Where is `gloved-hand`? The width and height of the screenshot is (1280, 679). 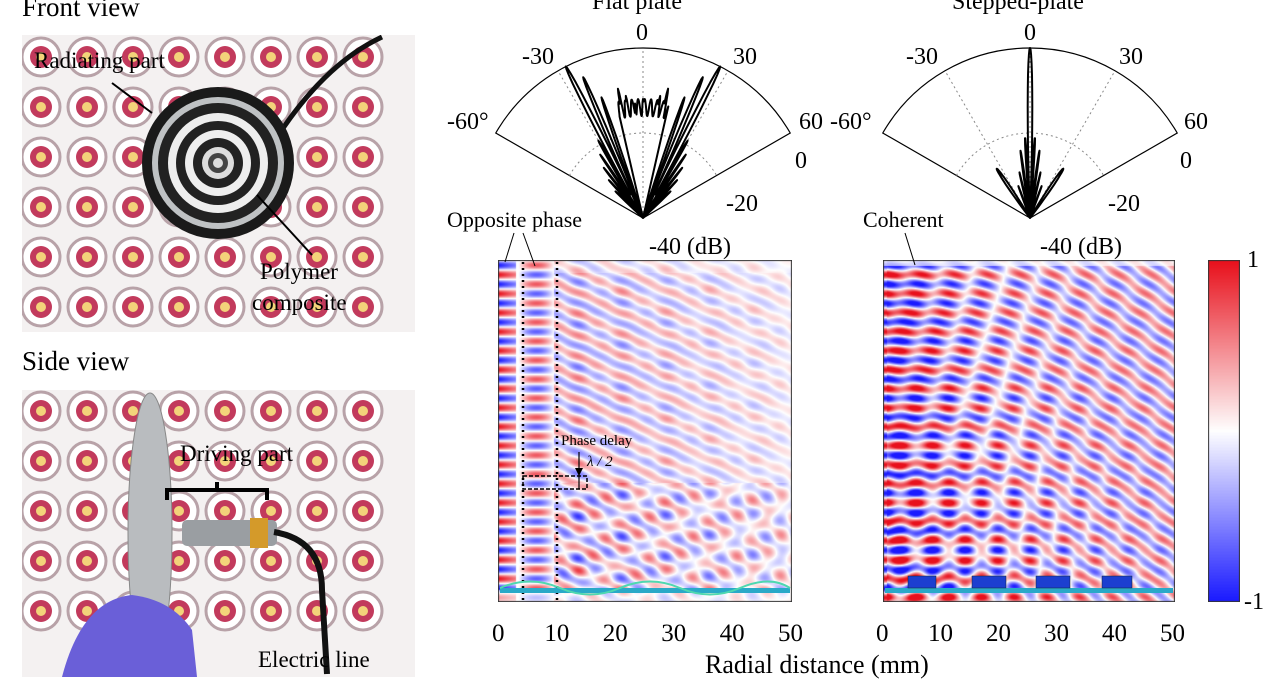
gloved-hand is located at coordinates (129, 636).